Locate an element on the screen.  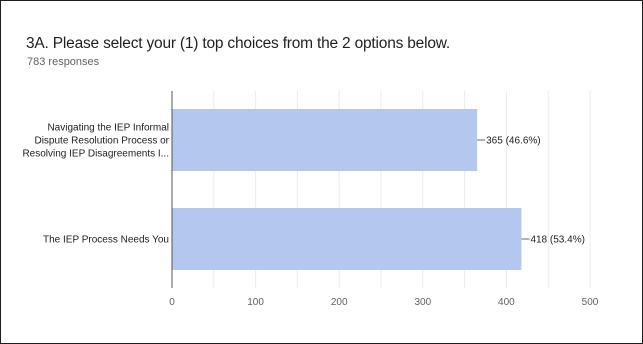
value-label: 418 (53.4%) is located at coordinates (557, 240).